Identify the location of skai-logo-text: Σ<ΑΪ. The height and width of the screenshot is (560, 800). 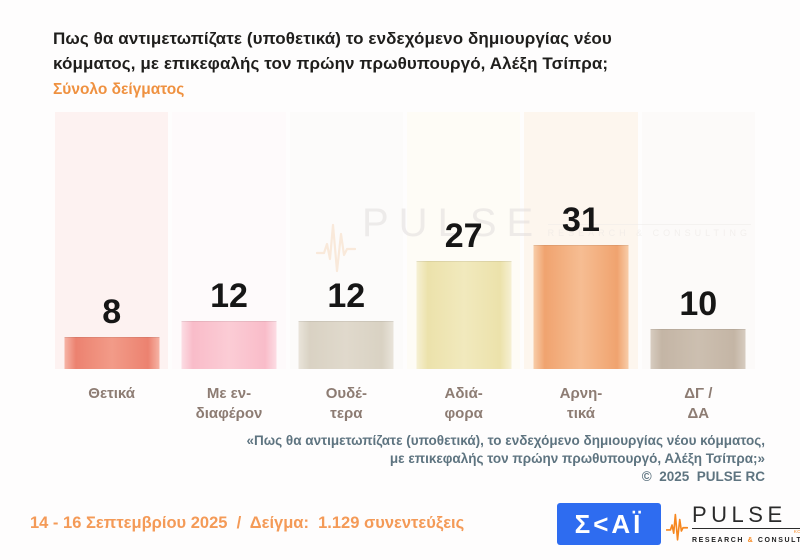
(609, 523).